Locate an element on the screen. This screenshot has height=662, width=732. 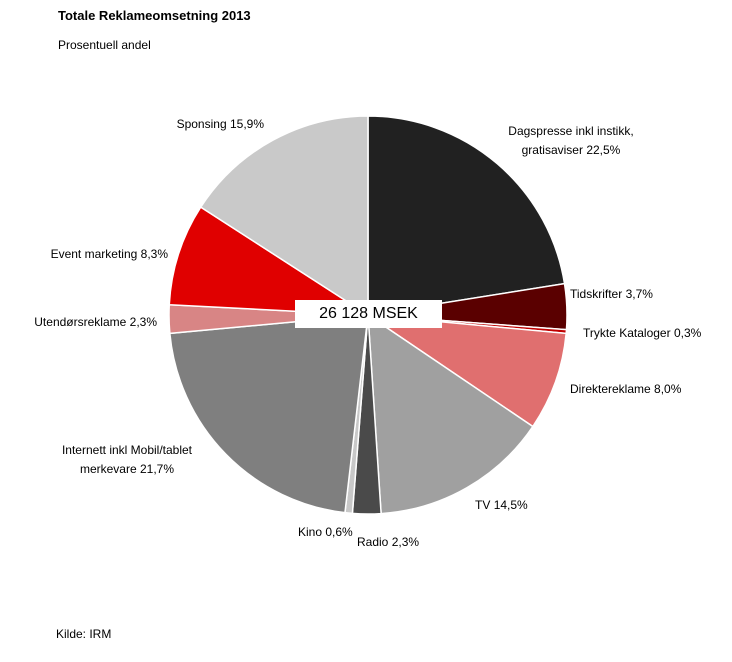
value-label: 0,6% is located at coordinates (339, 532).